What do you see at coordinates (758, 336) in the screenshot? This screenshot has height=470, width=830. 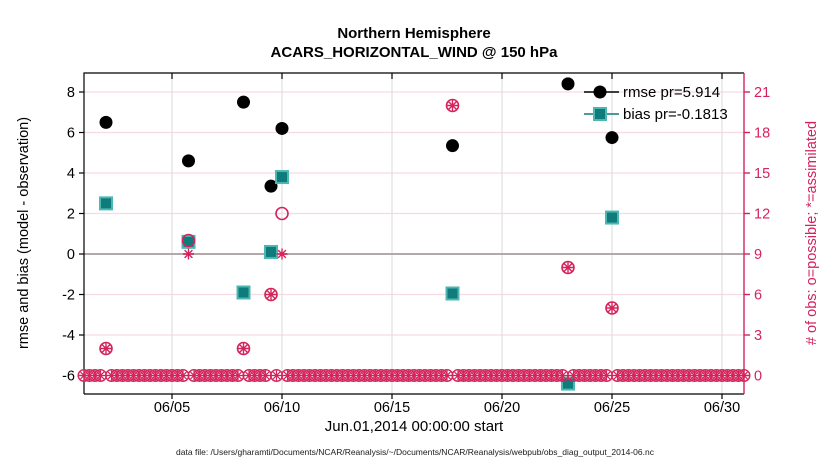 I see `y-right-tick-label: 3` at bounding box center [758, 336].